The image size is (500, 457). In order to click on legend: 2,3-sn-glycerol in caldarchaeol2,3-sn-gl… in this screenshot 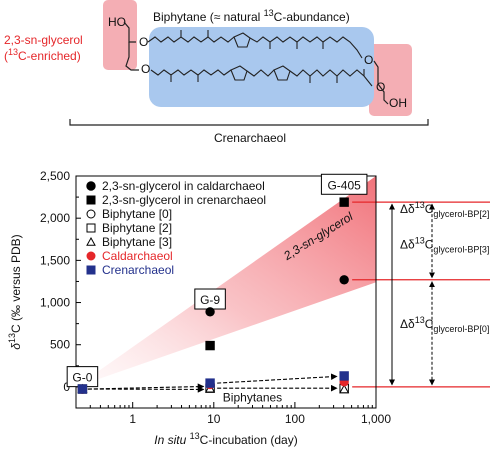, I will do `click(176, 228)`.